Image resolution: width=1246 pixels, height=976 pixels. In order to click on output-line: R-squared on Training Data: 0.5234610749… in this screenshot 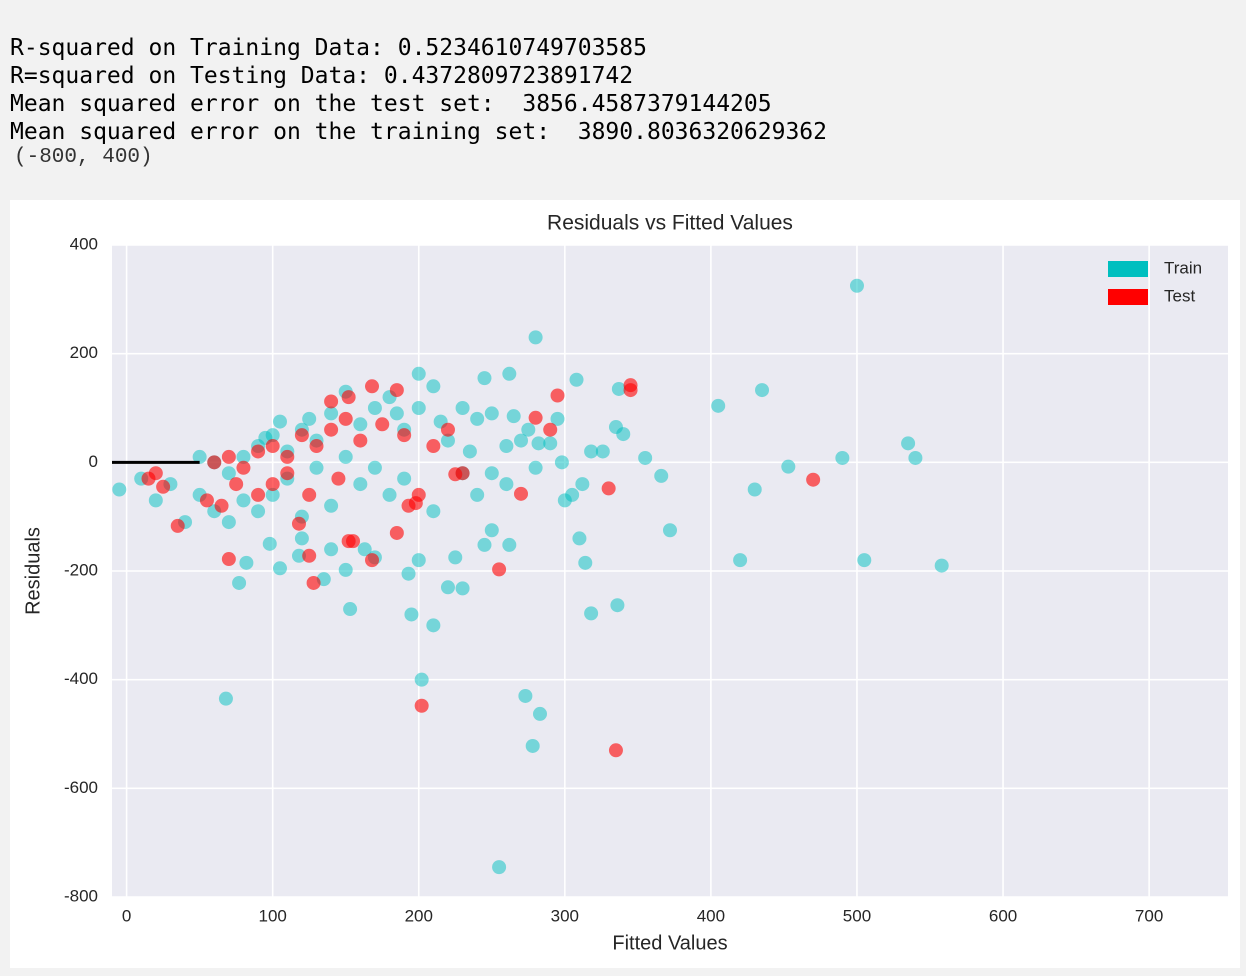, I will do `click(328, 48)`.